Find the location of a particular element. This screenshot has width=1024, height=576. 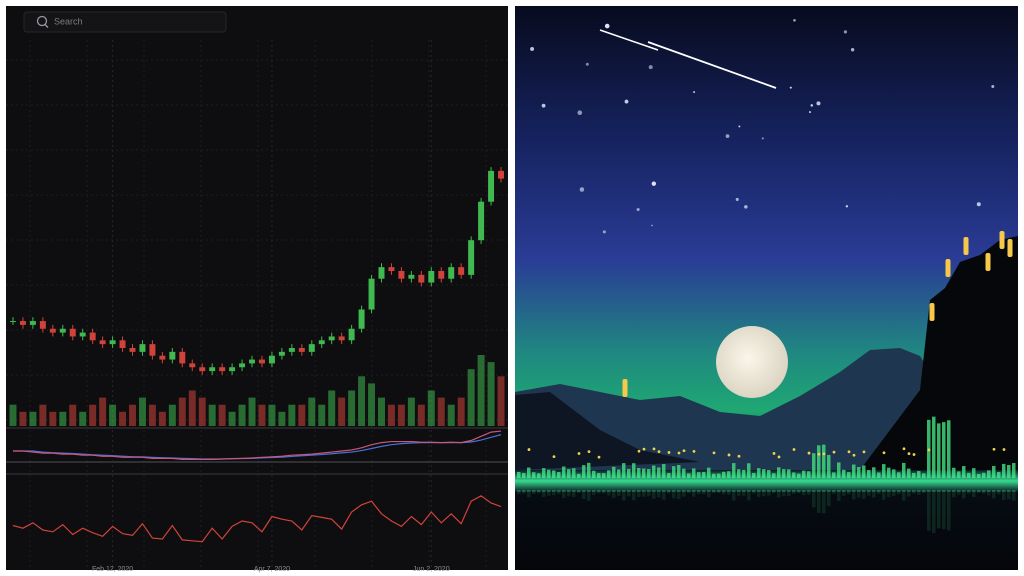

x-tick-label: Jun 2, 2020 is located at coordinates (431, 569).